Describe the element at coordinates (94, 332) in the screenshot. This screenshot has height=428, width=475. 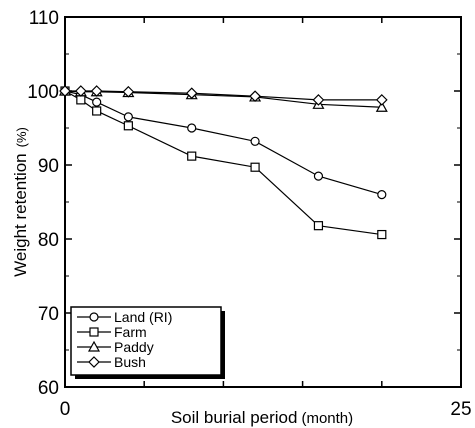
I see `legend-marker-square` at that location.